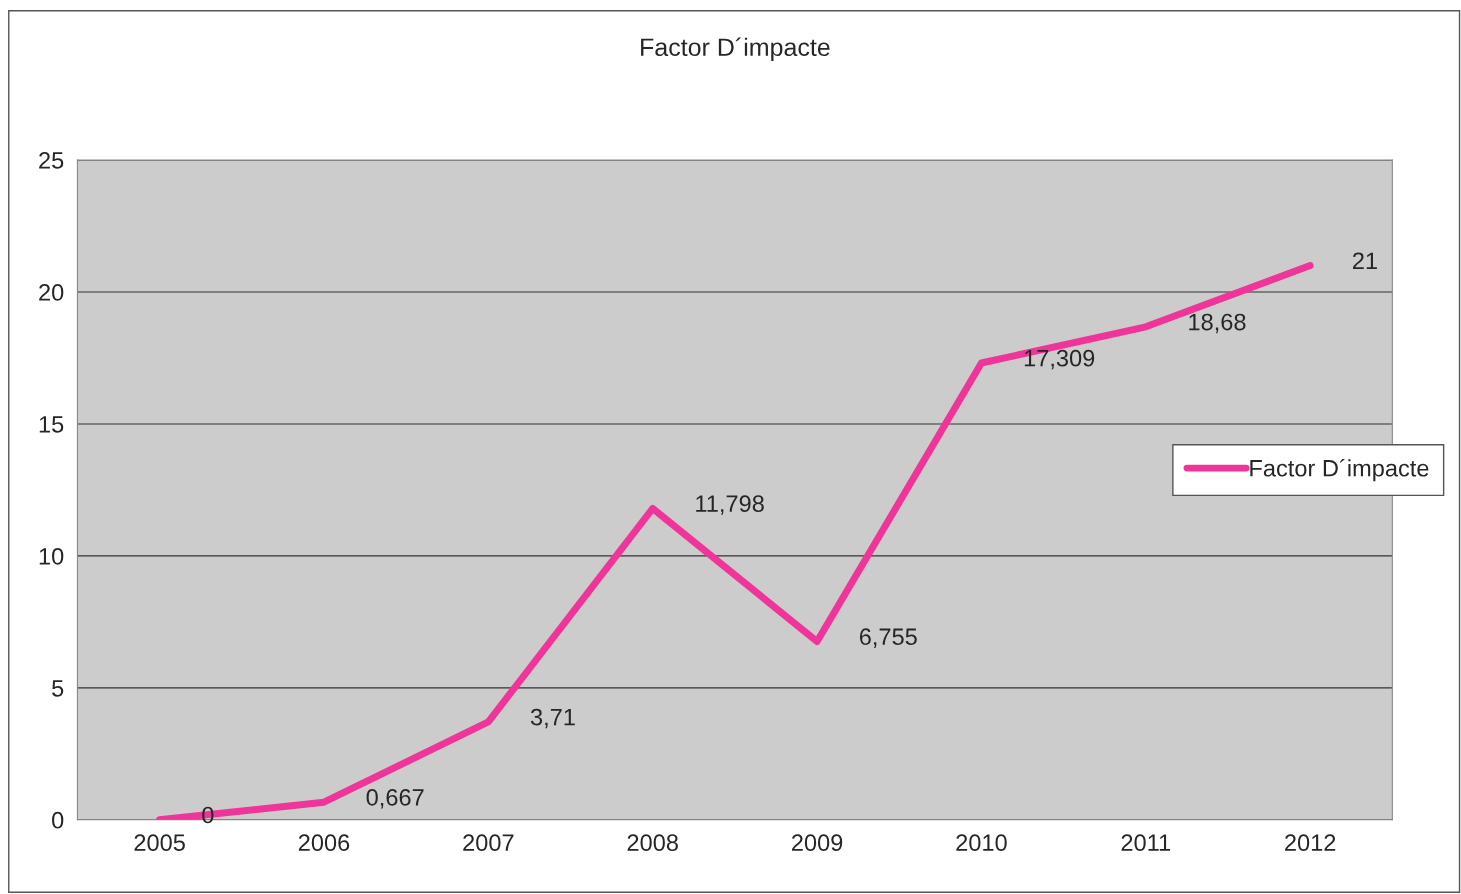 Image resolution: width=1461 pixels, height=894 pixels. Describe the element at coordinates (51, 424) in the screenshot. I see `y-tick-label: 15` at that location.